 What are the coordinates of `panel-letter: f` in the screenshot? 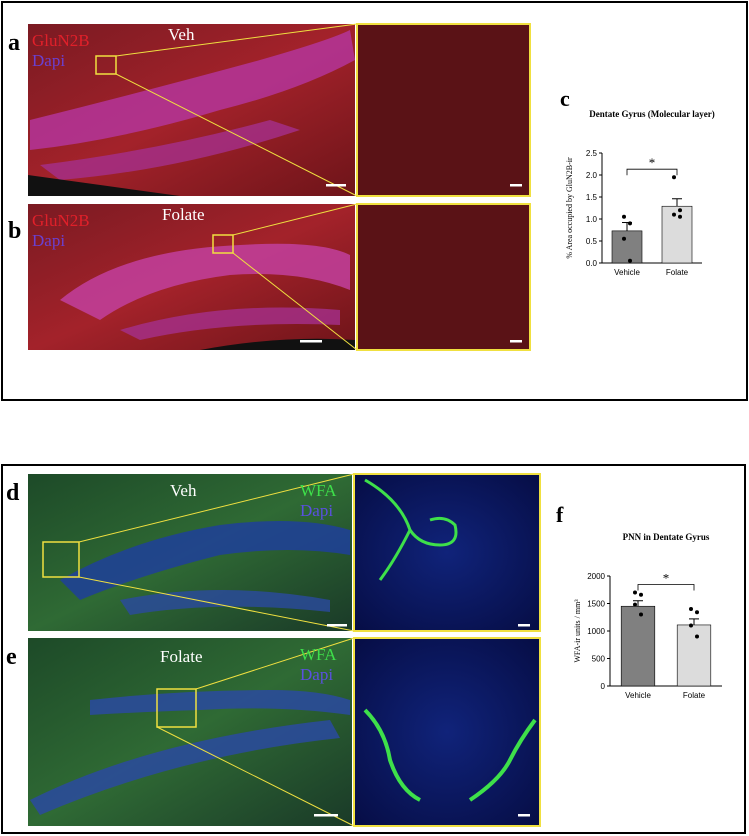 It's located at (560, 514).